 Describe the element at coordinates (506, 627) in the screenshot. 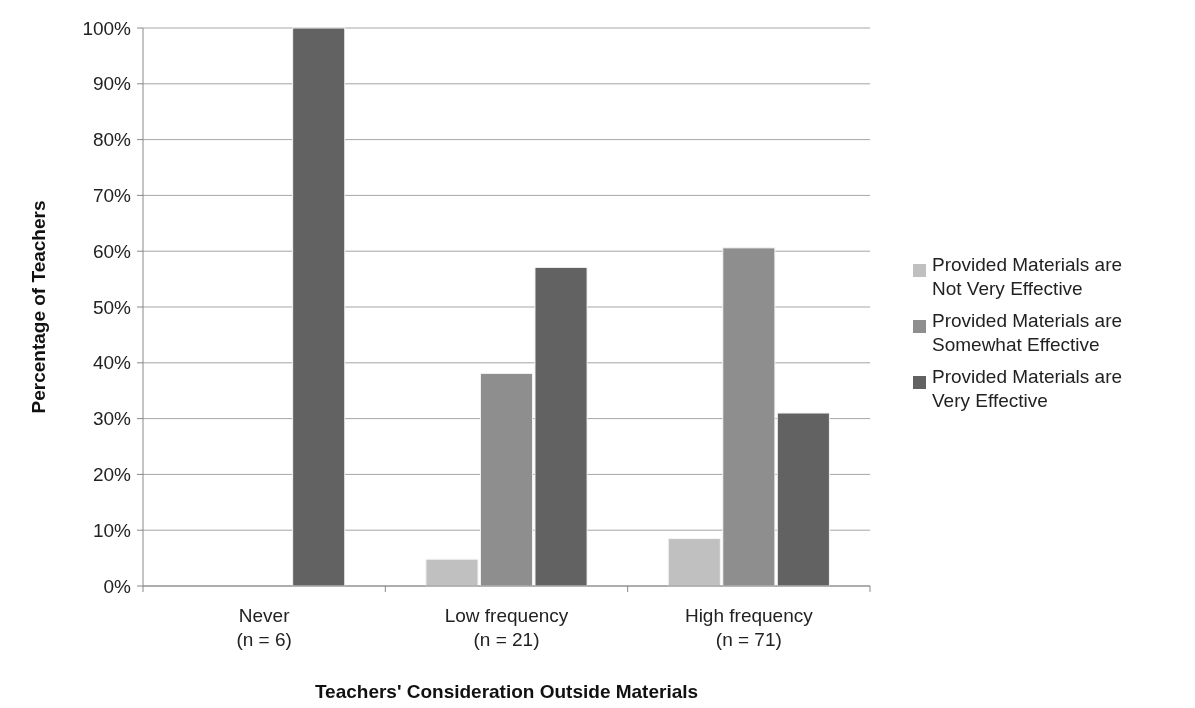

I see `x-tick-label: Low frequency (n = 21)` at that location.